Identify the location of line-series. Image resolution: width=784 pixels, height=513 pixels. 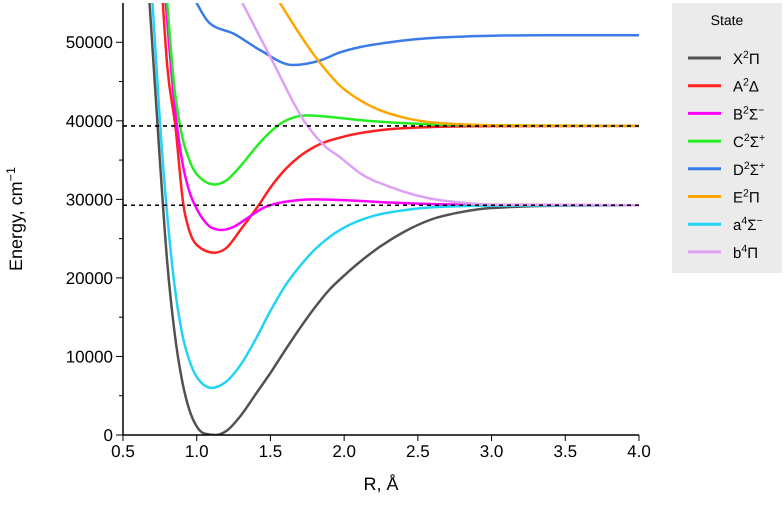
(417, 34).